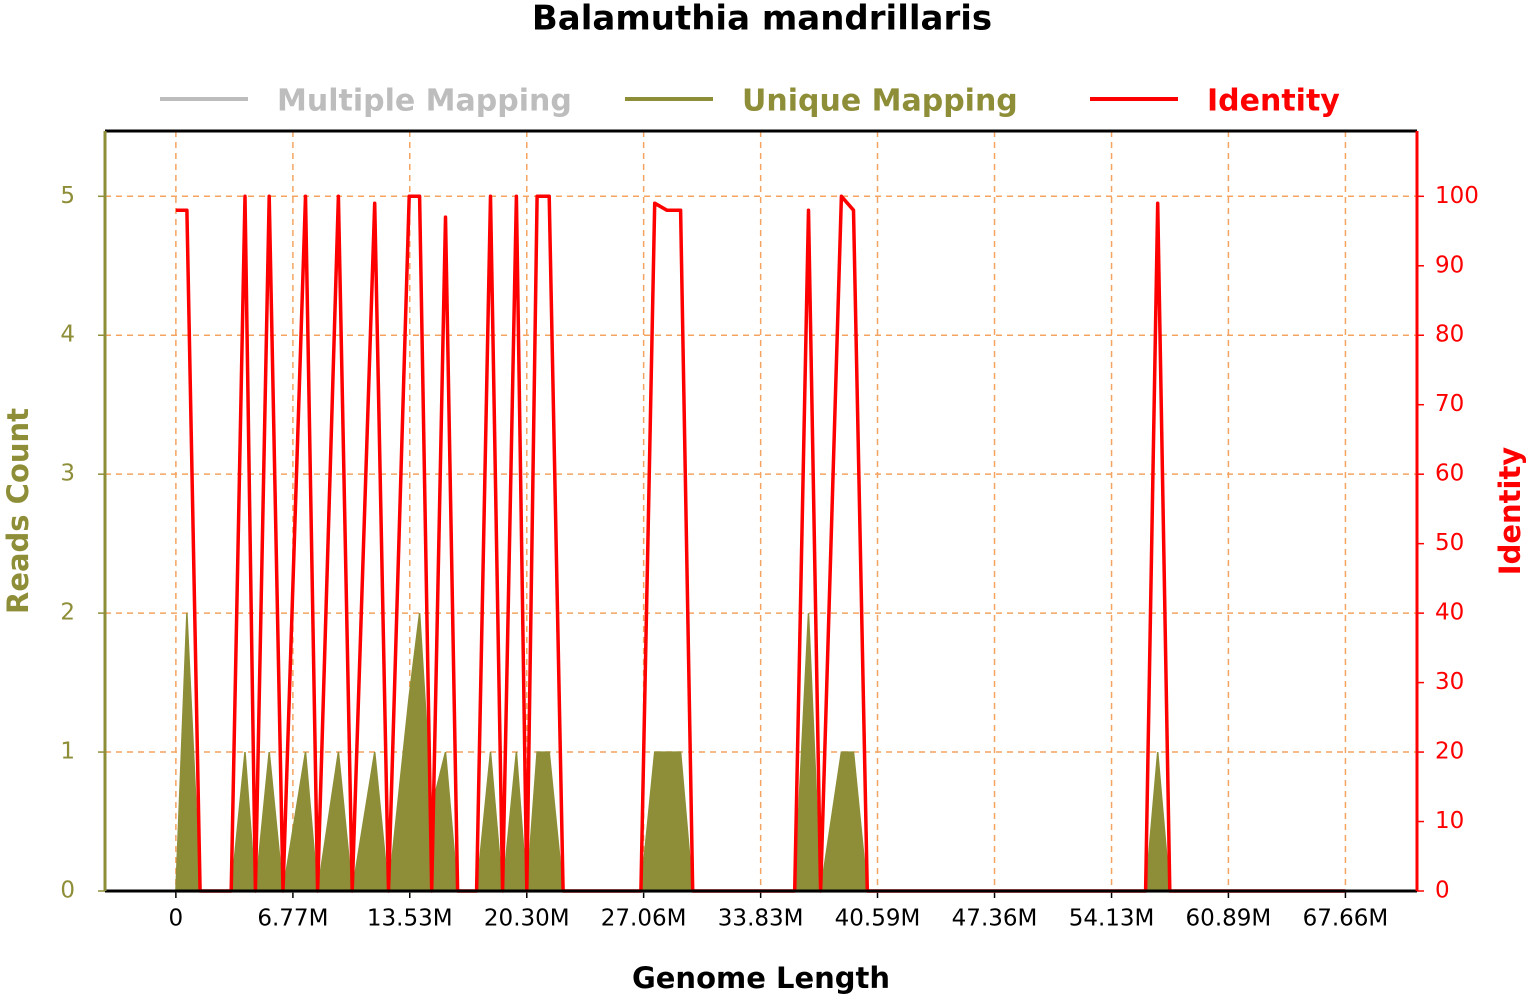  What do you see at coordinates (1449, 404) in the screenshot?
I see `y2-tick-label: 70` at bounding box center [1449, 404].